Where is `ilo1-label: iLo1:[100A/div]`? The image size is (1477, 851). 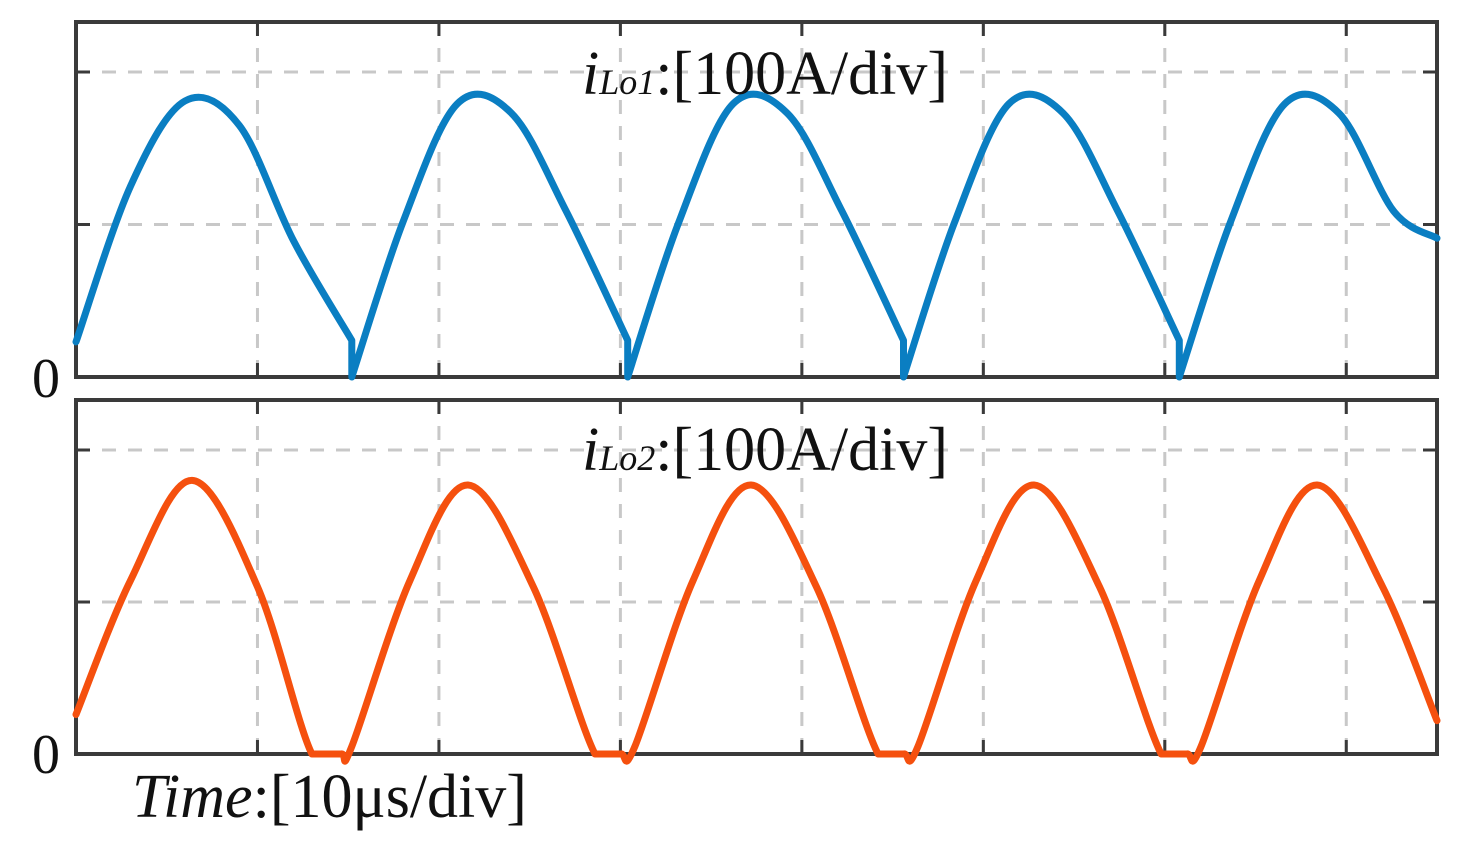 ilo1-label: iLo1:[100A/div] is located at coordinates (765, 74).